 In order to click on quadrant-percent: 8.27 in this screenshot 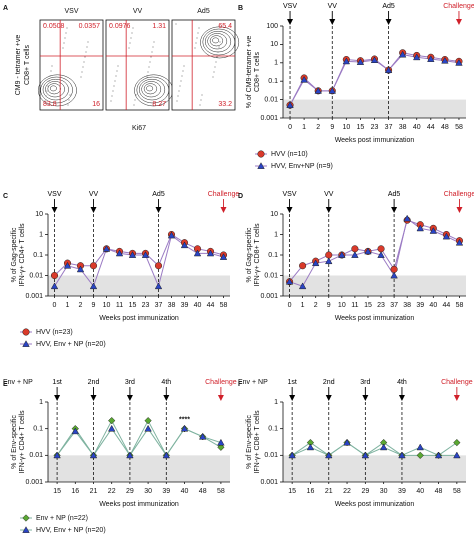, I will do `click(159, 104)`.